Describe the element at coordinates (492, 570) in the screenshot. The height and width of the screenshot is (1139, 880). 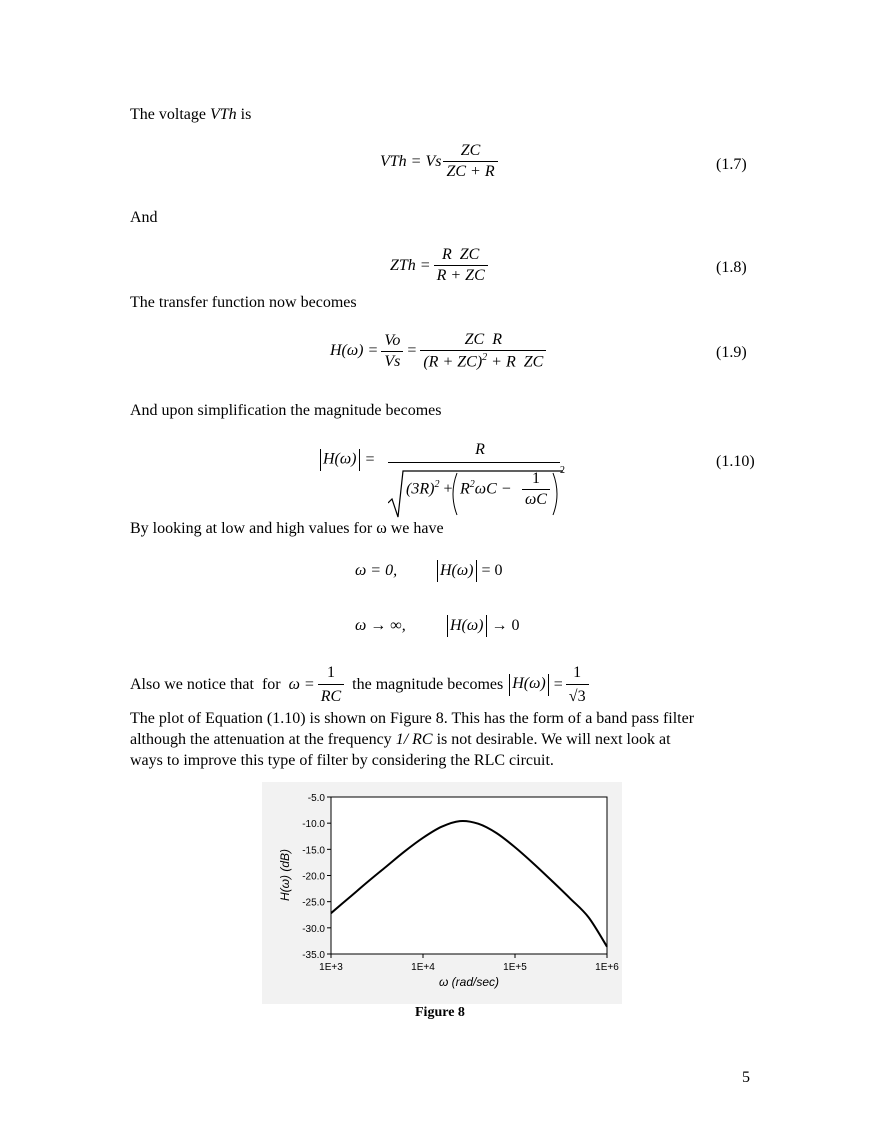
I see `limit1-result: = 0` at that location.